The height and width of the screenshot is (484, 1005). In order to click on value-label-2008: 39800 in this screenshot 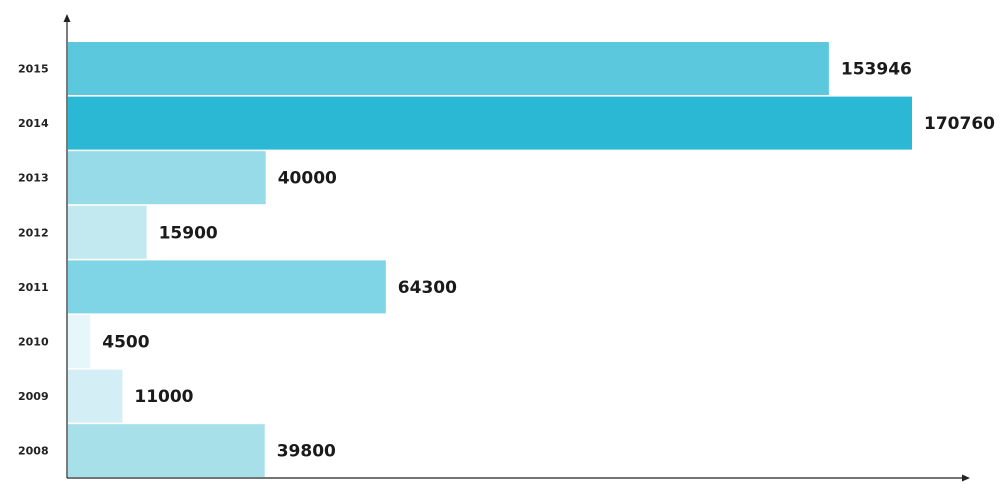, I will do `click(306, 452)`.